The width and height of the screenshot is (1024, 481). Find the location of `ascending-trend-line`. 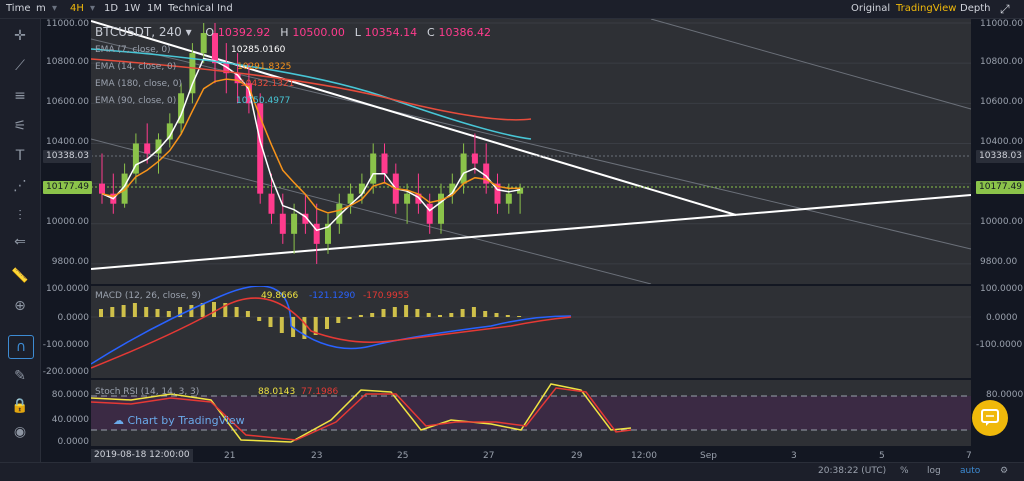

ascending-trend-line is located at coordinates (531, 232).